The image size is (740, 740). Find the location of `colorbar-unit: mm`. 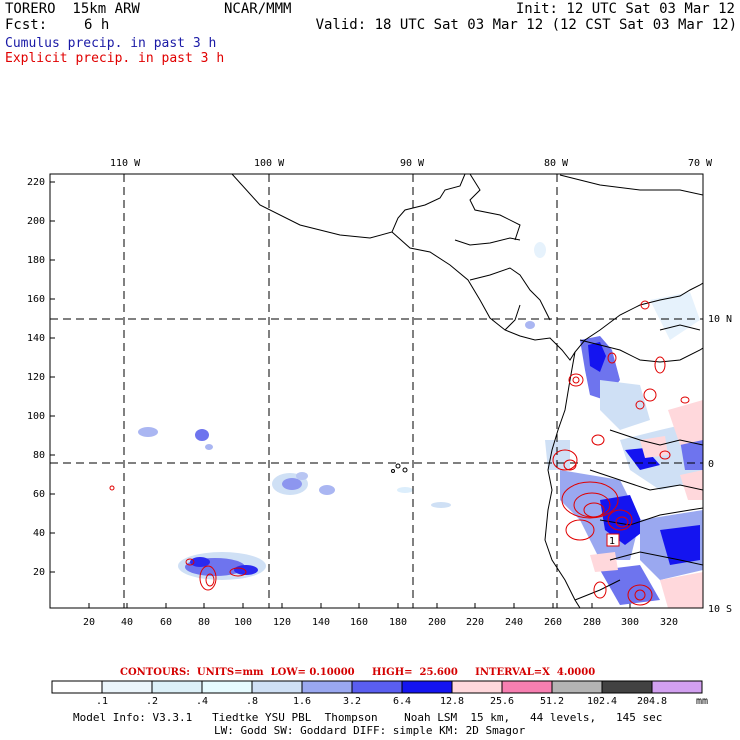

colorbar-unit: mm is located at coordinates (702, 701).